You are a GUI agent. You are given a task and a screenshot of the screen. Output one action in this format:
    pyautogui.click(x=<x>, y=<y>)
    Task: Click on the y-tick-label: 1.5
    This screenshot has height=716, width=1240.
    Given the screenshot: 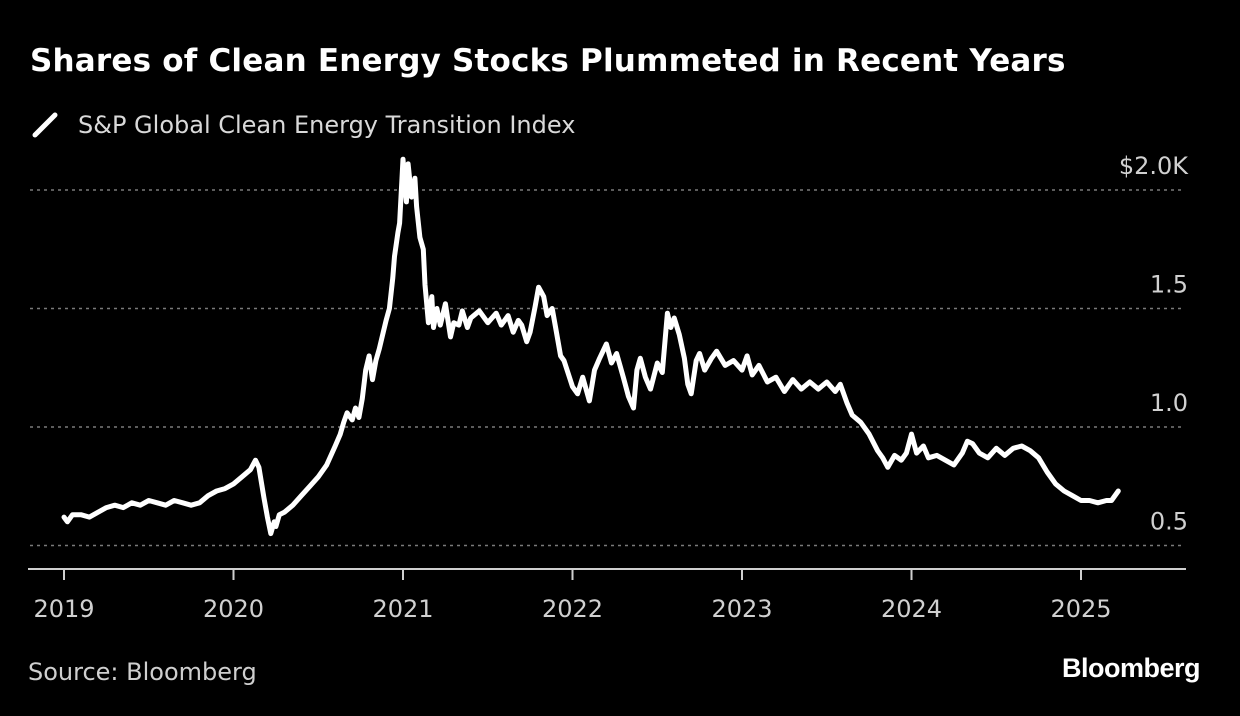 What is the action you would take?
    pyautogui.click(x=1169, y=285)
    